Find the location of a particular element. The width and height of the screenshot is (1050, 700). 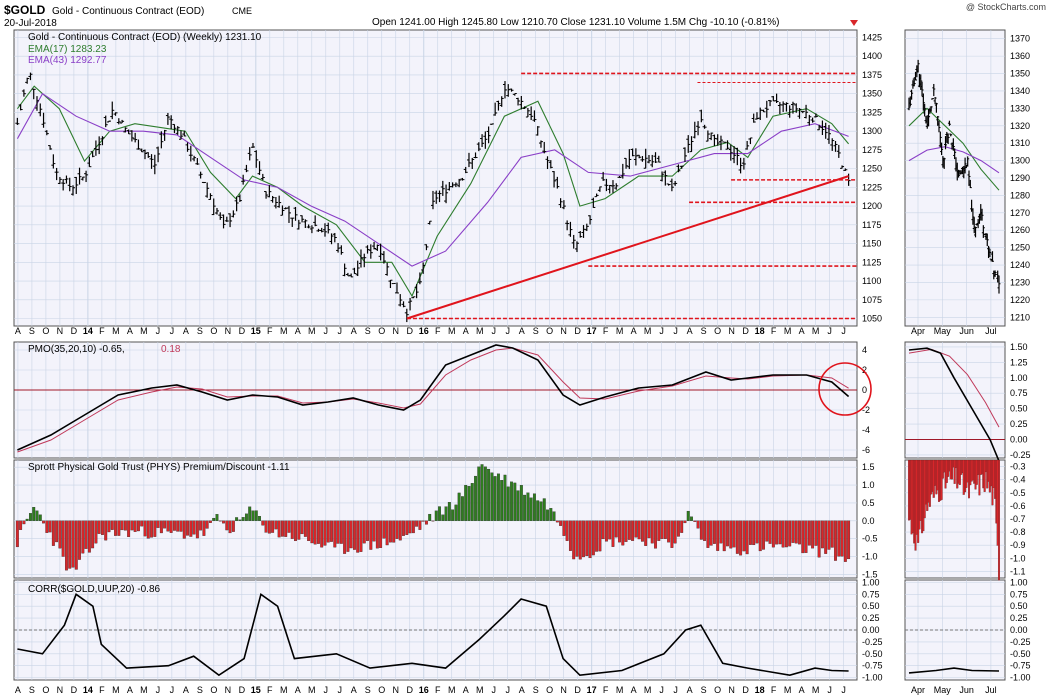

y-tick-label: 1.25 is located at coordinates (1019, 362).